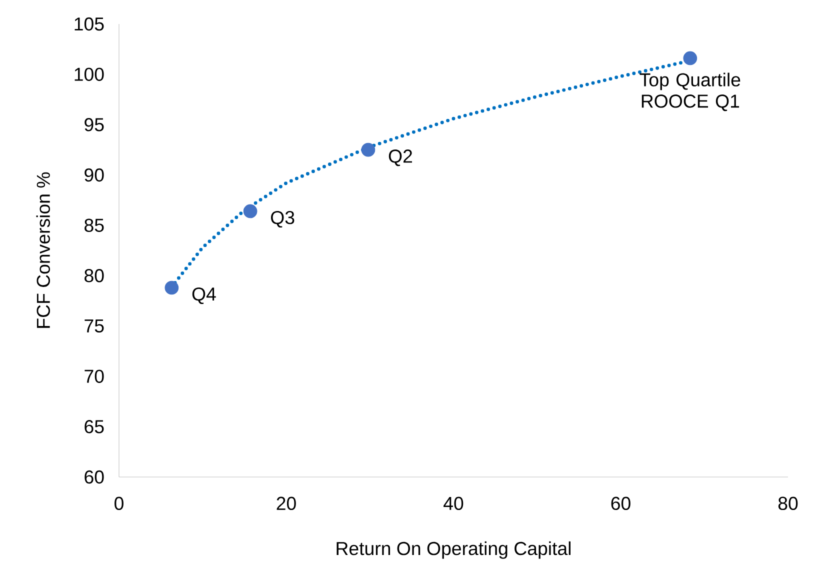 The height and width of the screenshot is (568, 817). Describe the element at coordinates (204, 295) in the screenshot. I see `annotation: Q4` at that location.